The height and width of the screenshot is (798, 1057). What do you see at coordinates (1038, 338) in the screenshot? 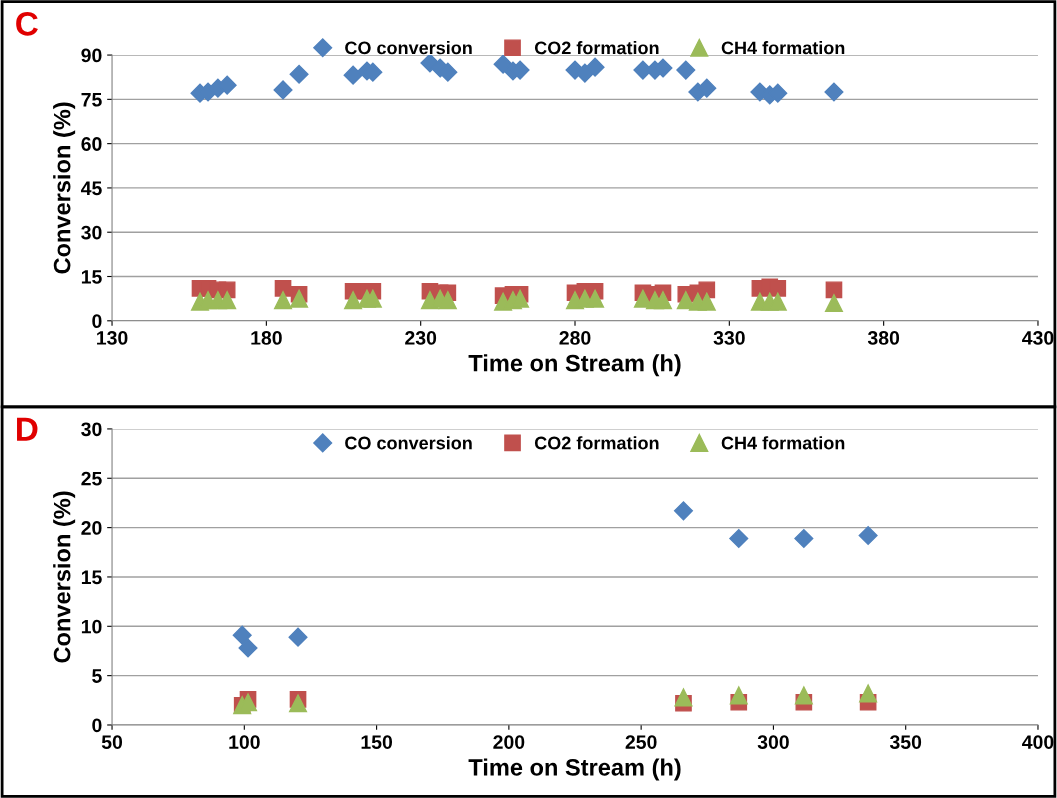
I see `x-tick-label: 430` at bounding box center [1038, 338].